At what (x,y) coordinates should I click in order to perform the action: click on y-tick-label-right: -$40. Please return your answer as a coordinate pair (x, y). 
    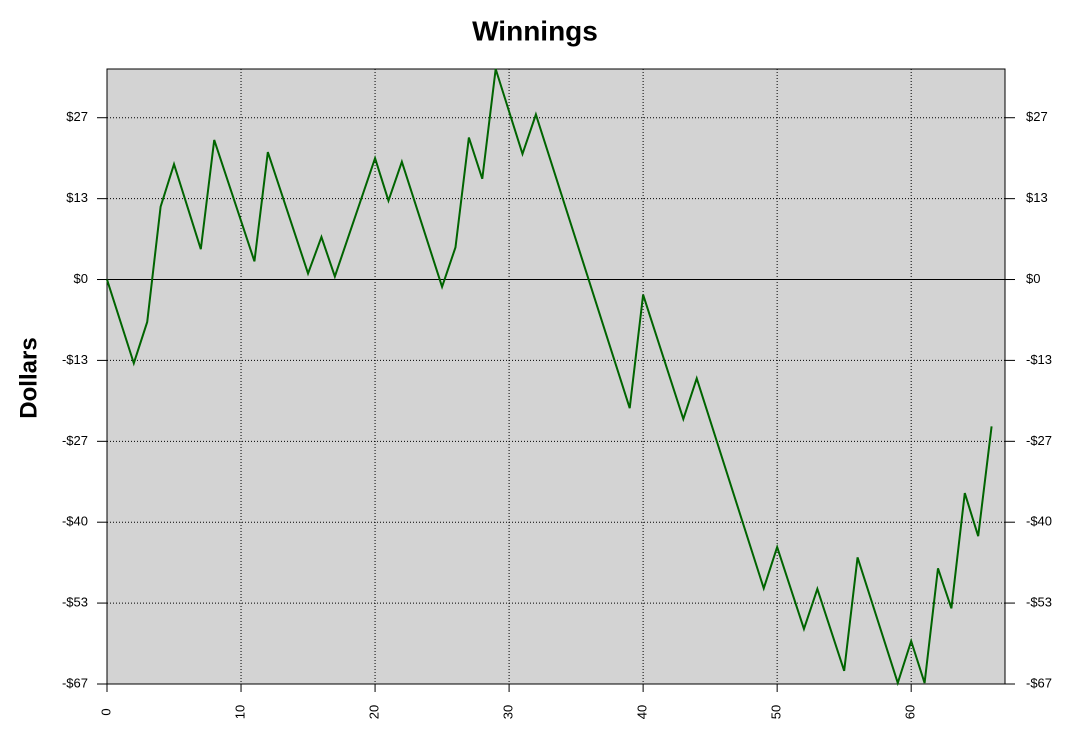
    Looking at the image, I should click on (1039, 521).